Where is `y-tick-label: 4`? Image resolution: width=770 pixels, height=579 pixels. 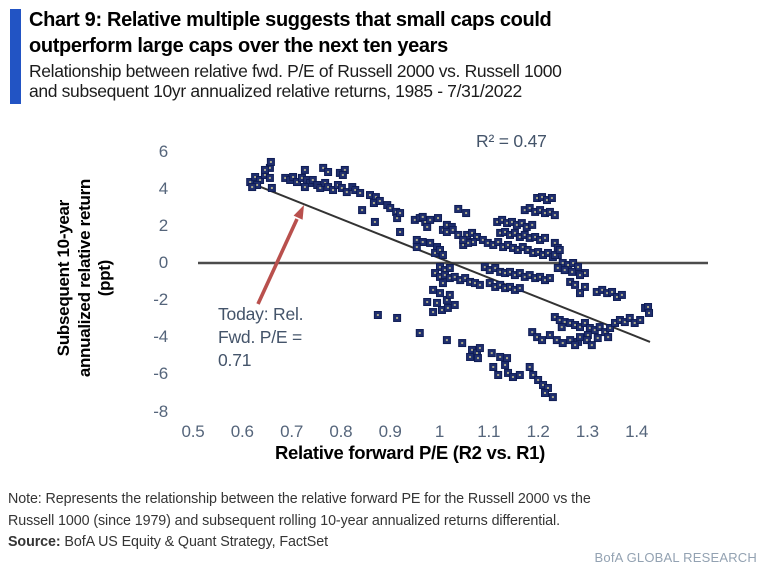 y-tick-label: 4 is located at coordinates (163, 188).